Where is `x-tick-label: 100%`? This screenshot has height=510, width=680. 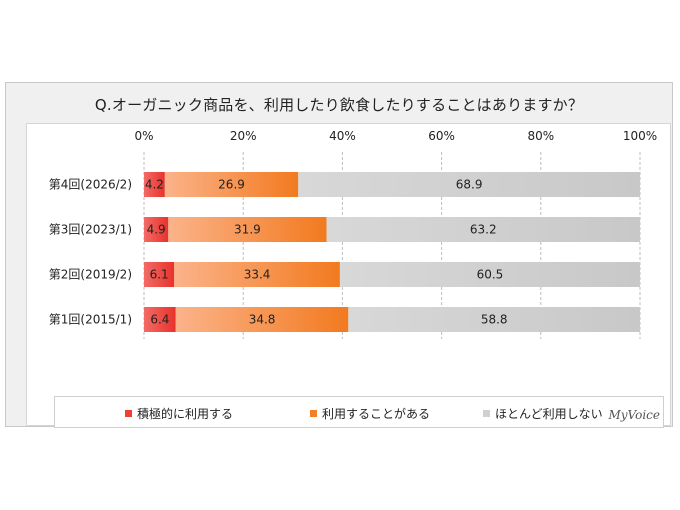 x-tick-label: 100% is located at coordinates (640, 136).